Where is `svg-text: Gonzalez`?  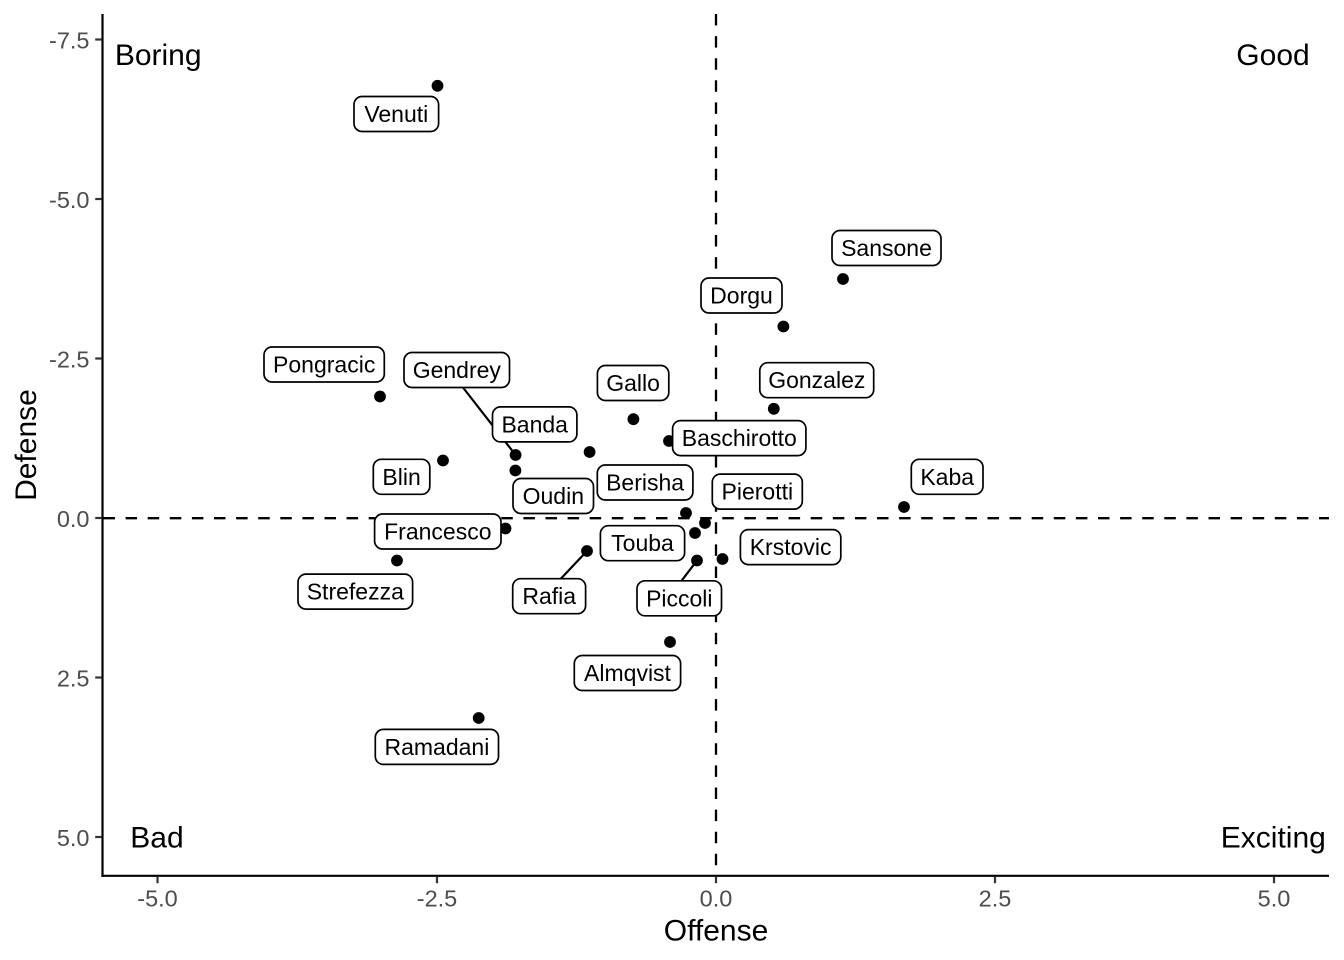
svg-text: Gonzalez is located at coordinates (816, 380).